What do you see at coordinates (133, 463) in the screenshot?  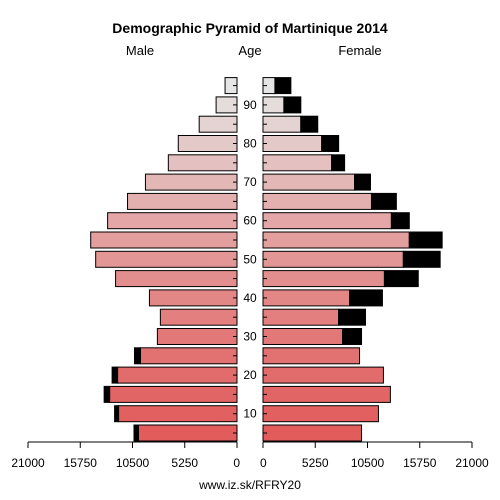 I see `x-tick-label-left: 10500` at bounding box center [133, 463].